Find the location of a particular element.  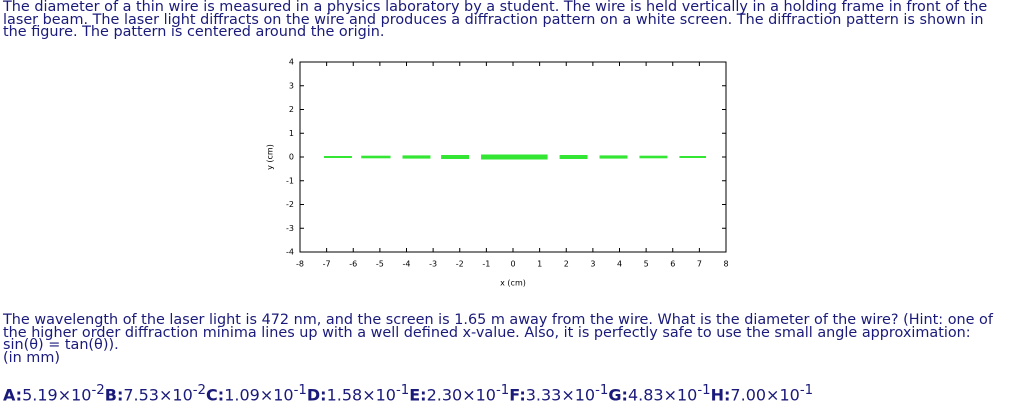

x-tick-label: -6 is located at coordinates (353, 264).